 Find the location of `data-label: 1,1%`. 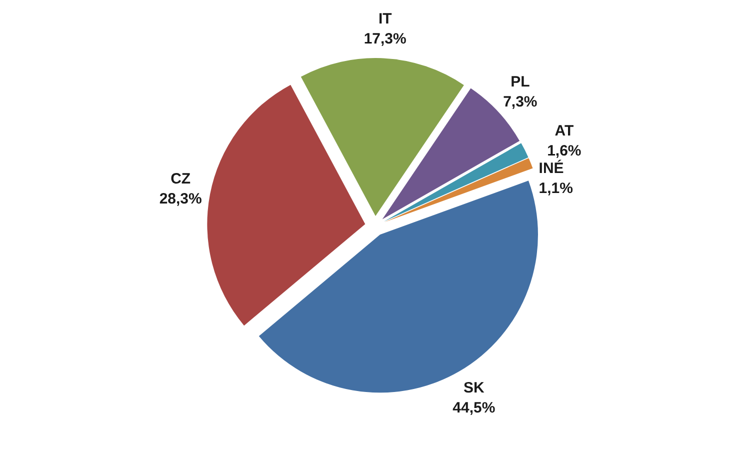

data-label: 1,1% is located at coordinates (555, 189).